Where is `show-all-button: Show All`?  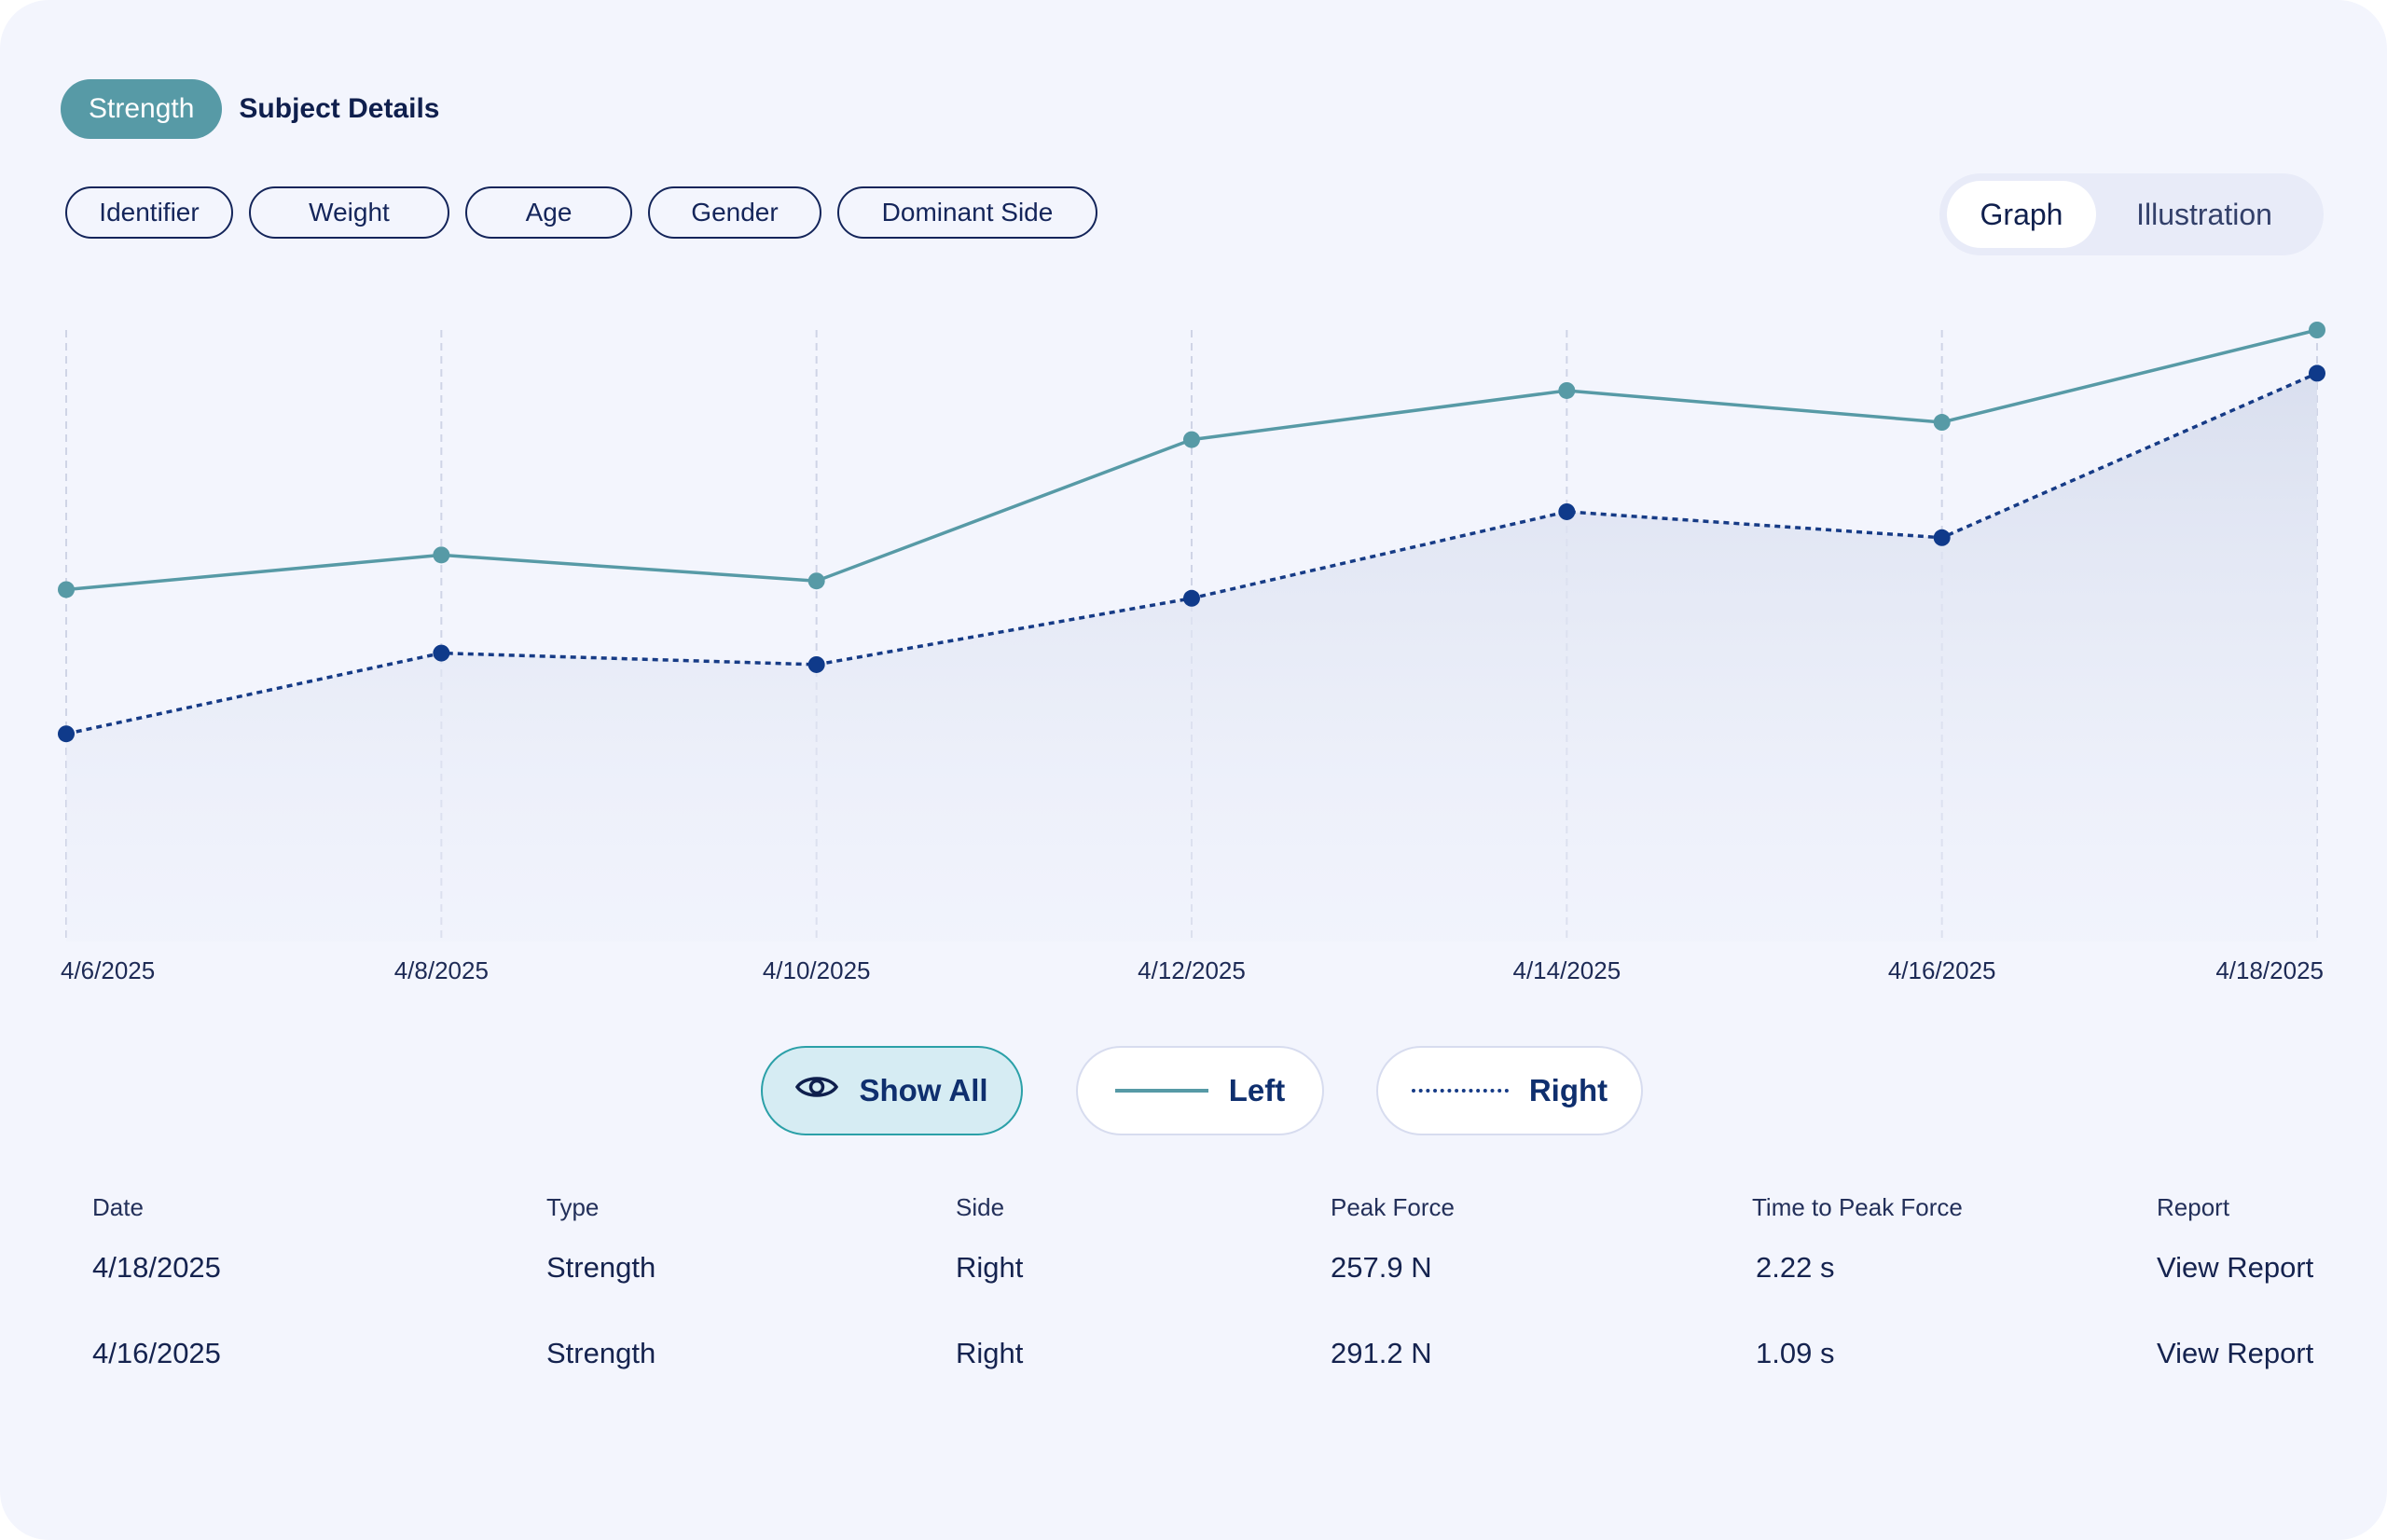 show-all-button: Show All is located at coordinates (892, 1090).